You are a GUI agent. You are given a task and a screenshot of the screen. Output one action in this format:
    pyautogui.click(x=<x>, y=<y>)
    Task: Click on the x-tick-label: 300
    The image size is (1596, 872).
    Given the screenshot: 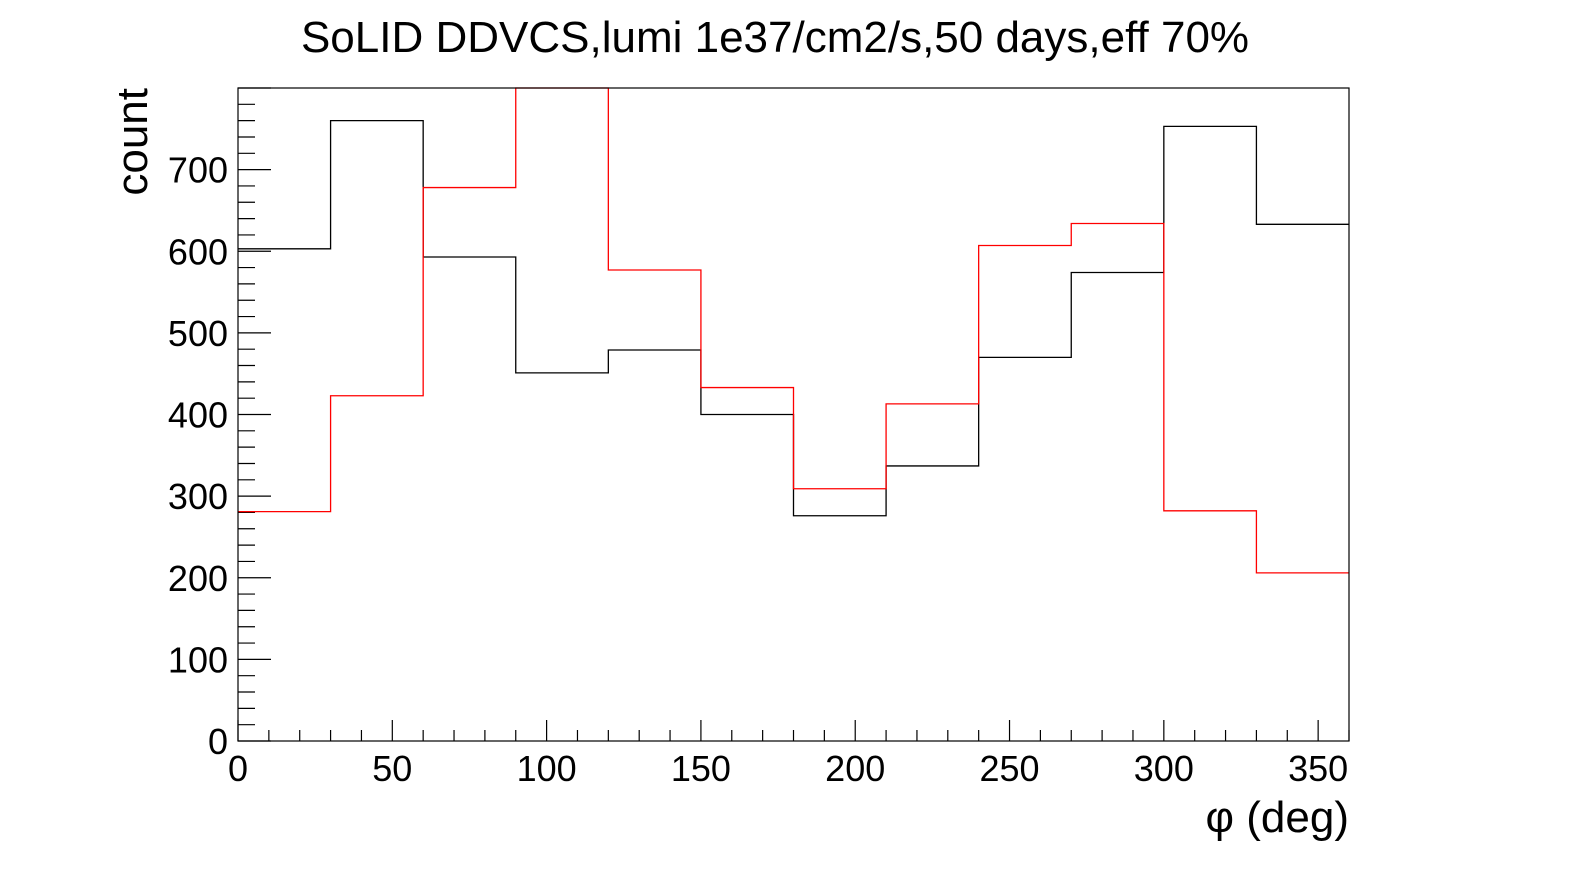 What is the action you would take?
    pyautogui.click(x=1164, y=768)
    